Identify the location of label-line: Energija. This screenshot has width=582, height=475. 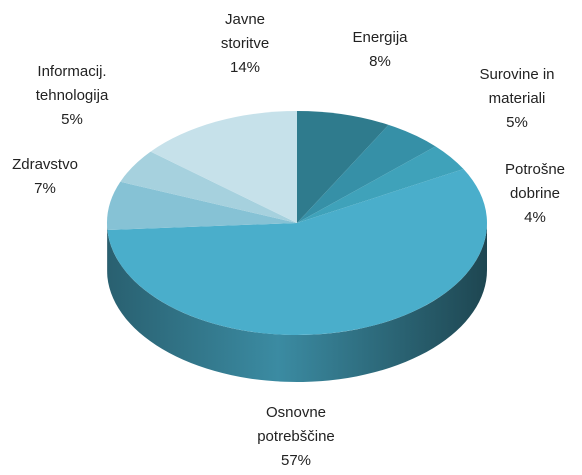
(380, 37).